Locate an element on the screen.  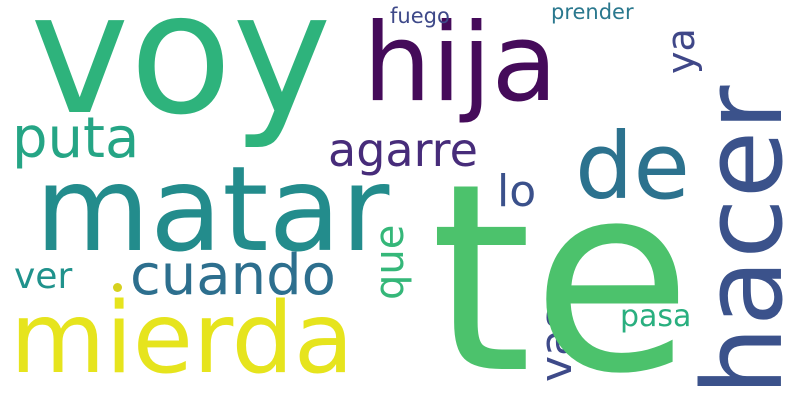
word-fuego: fuego is located at coordinates (420, 16).